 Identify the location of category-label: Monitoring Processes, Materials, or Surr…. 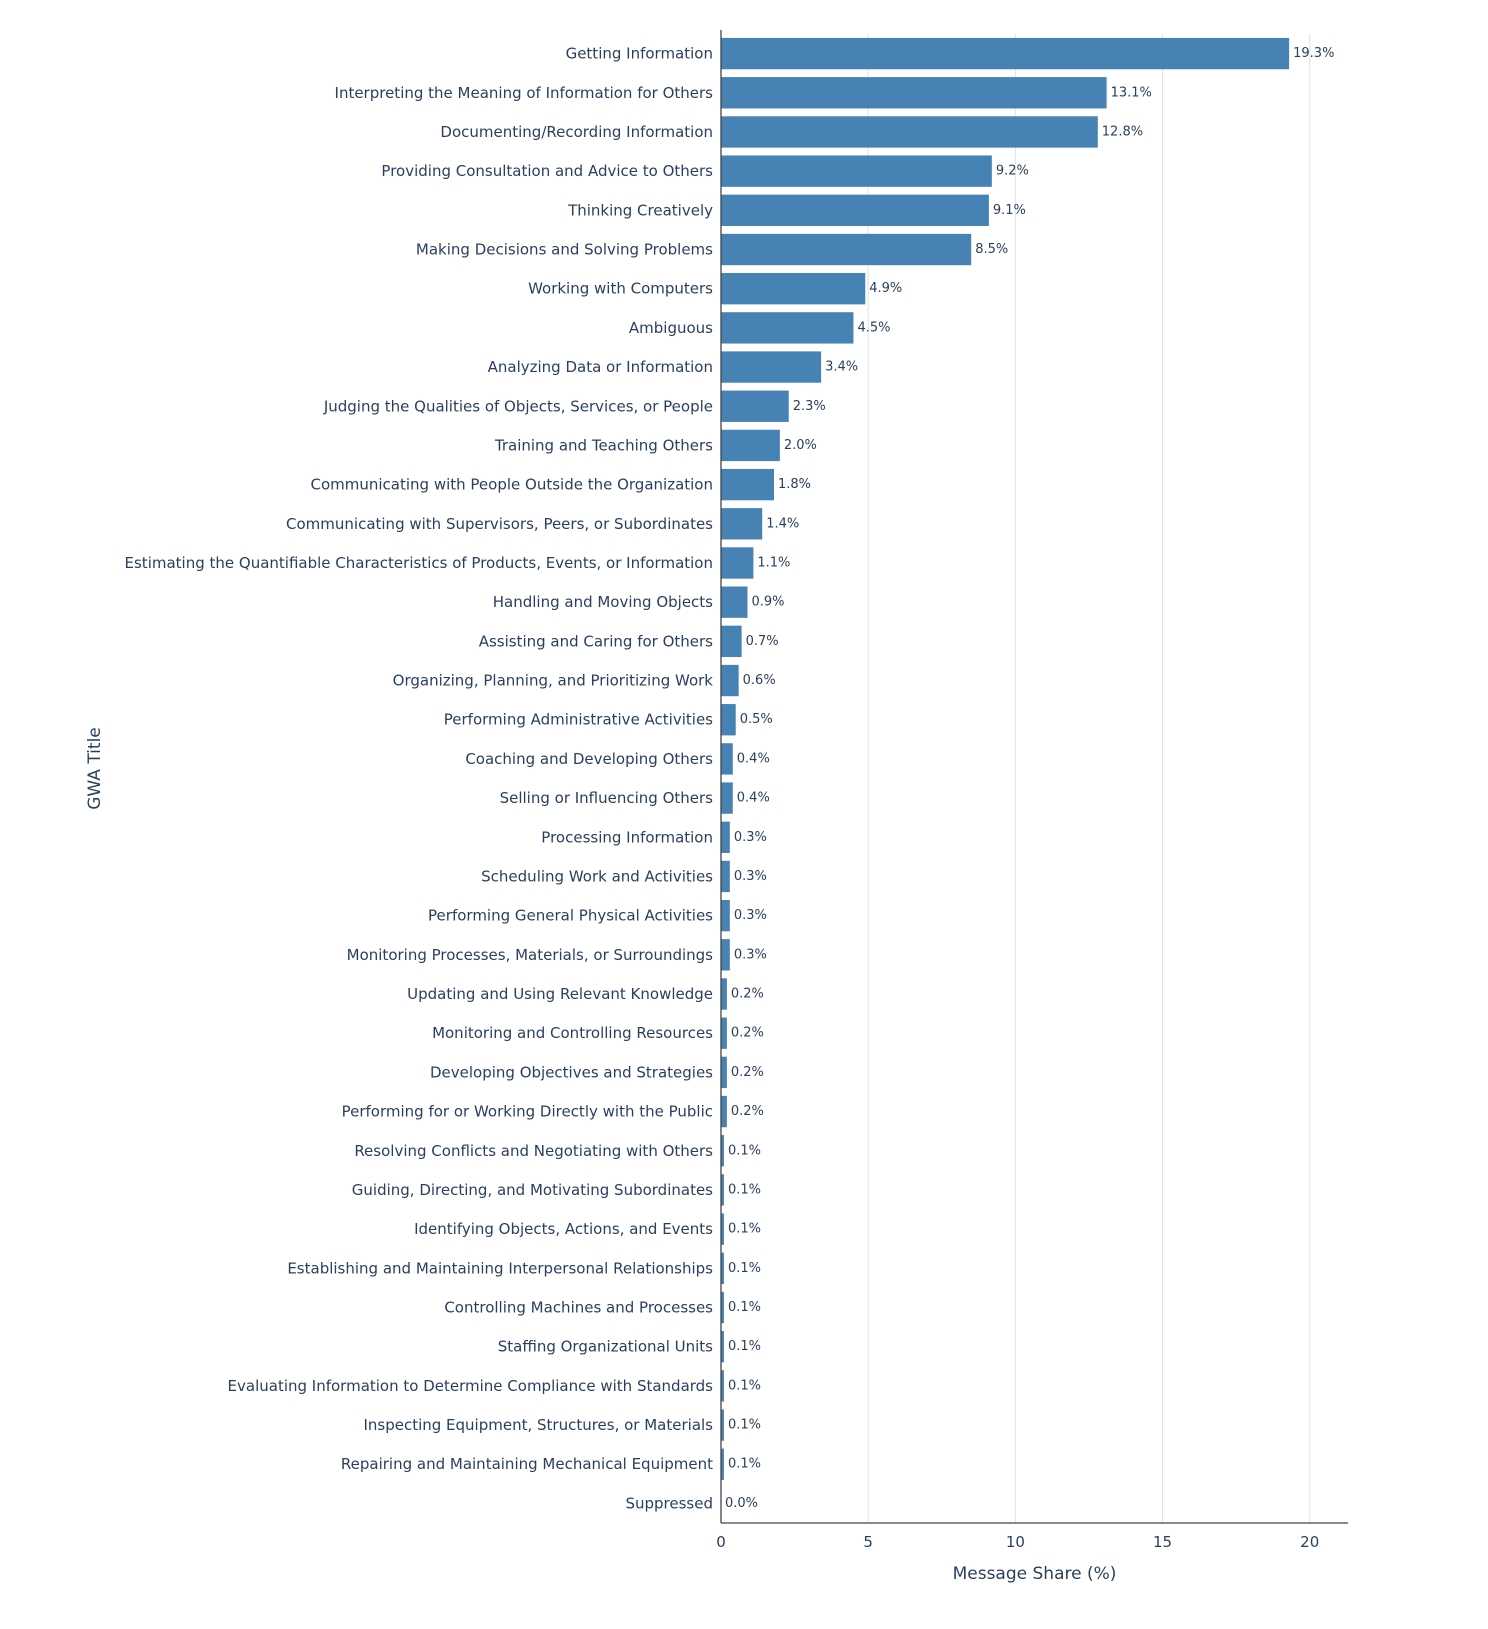
(530, 955).